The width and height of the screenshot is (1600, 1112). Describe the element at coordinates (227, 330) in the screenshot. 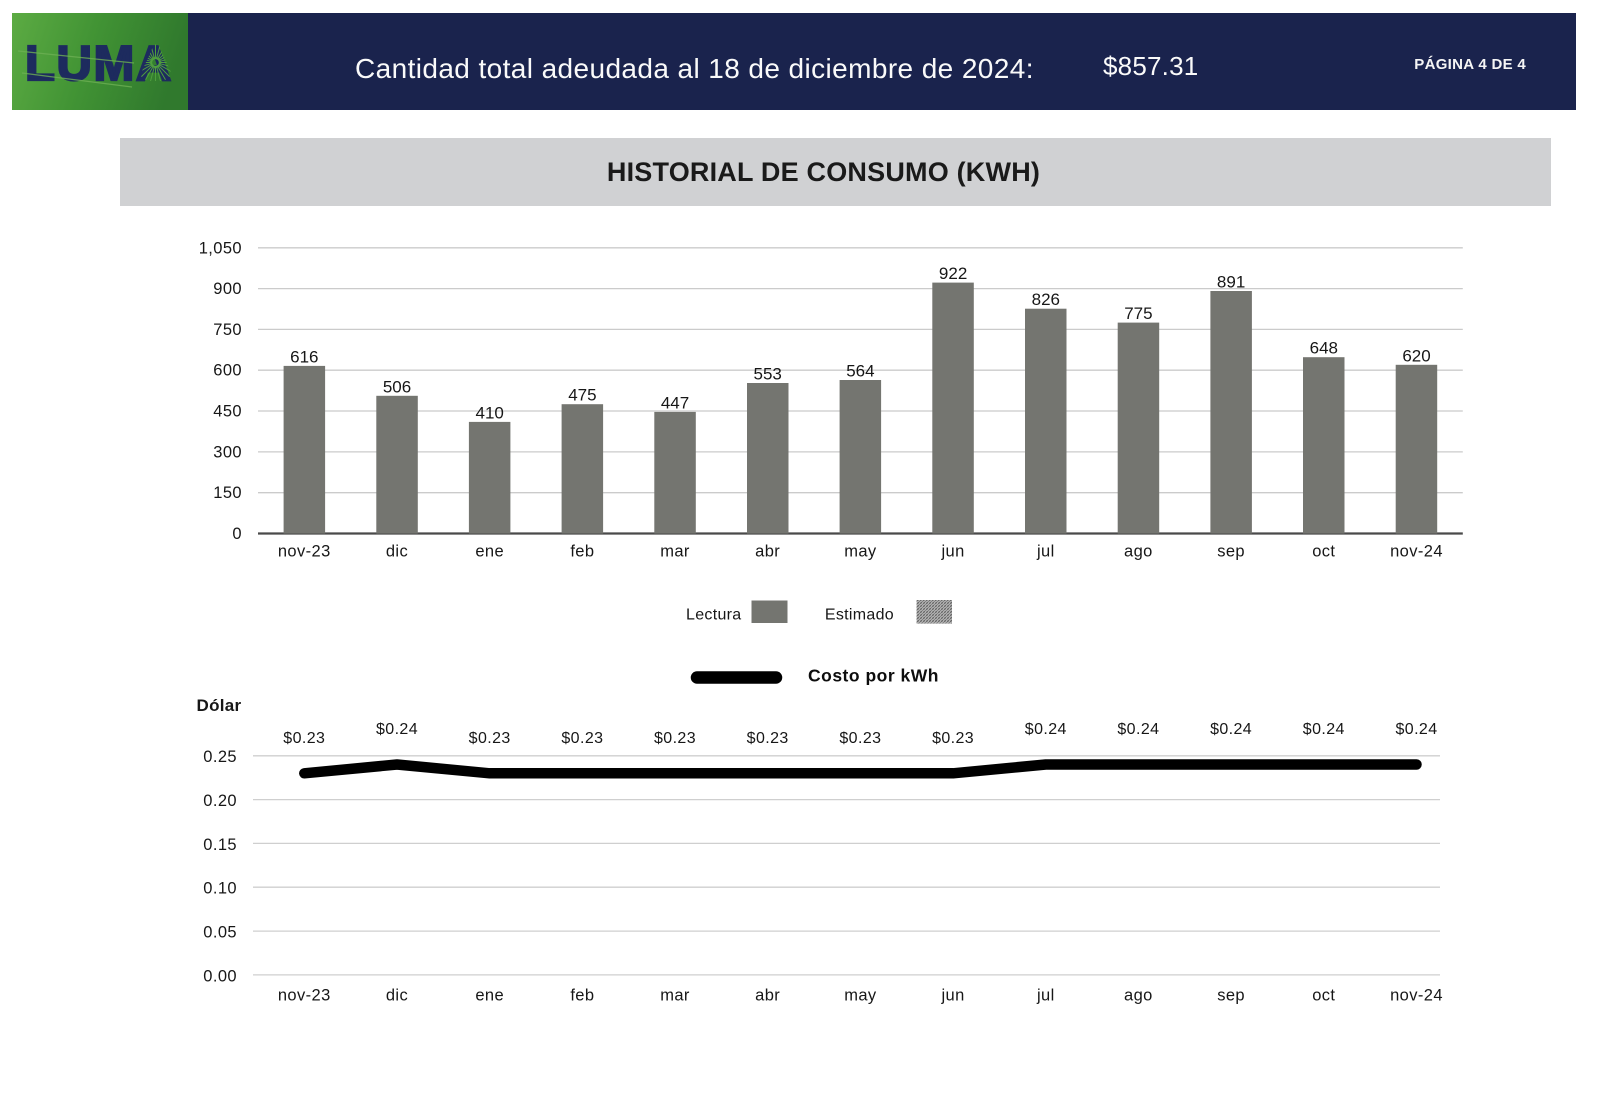

I see `svg-text: 750` at that location.